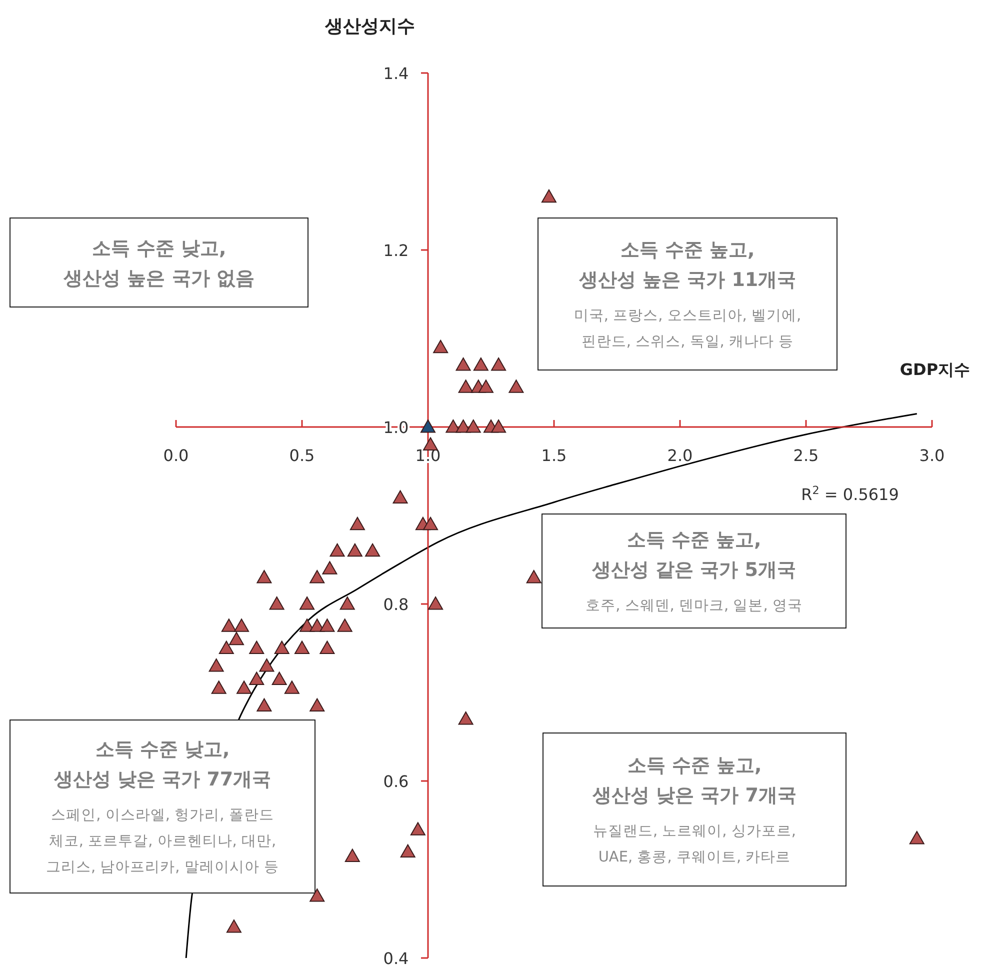 The height and width of the screenshot is (969, 990). Describe the element at coordinates (554, 455) in the screenshot. I see `x-tick-label: 1.5` at that location.